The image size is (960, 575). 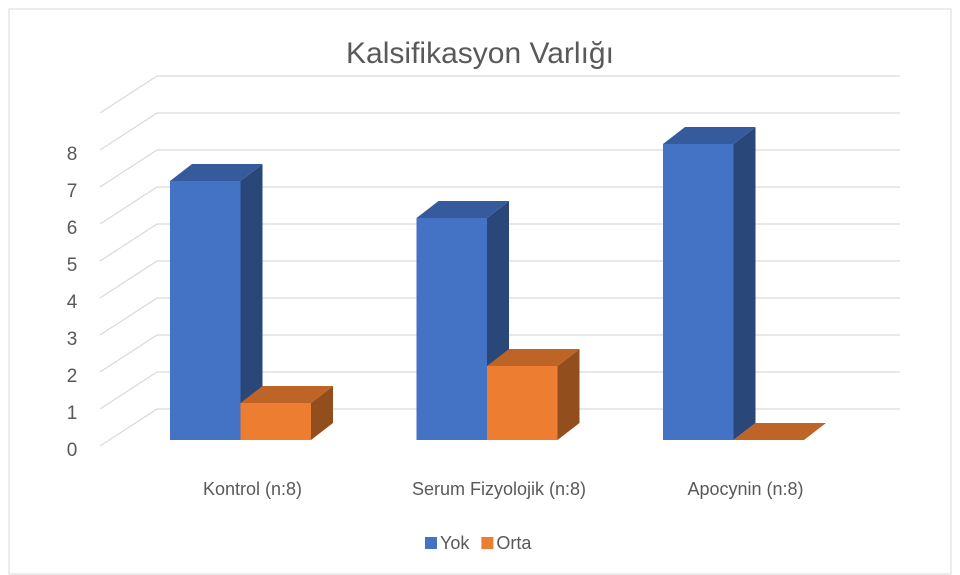 What do you see at coordinates (72, 302) in the screenshot?
I see `y-tick-label: 4` at bounding box center [72, 302].